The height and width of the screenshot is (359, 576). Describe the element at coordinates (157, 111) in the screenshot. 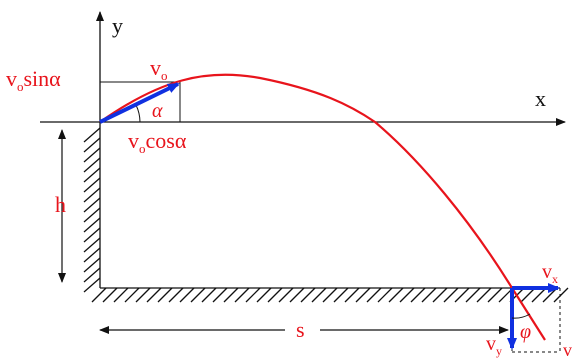

I see `alpha-label: α` at that location.